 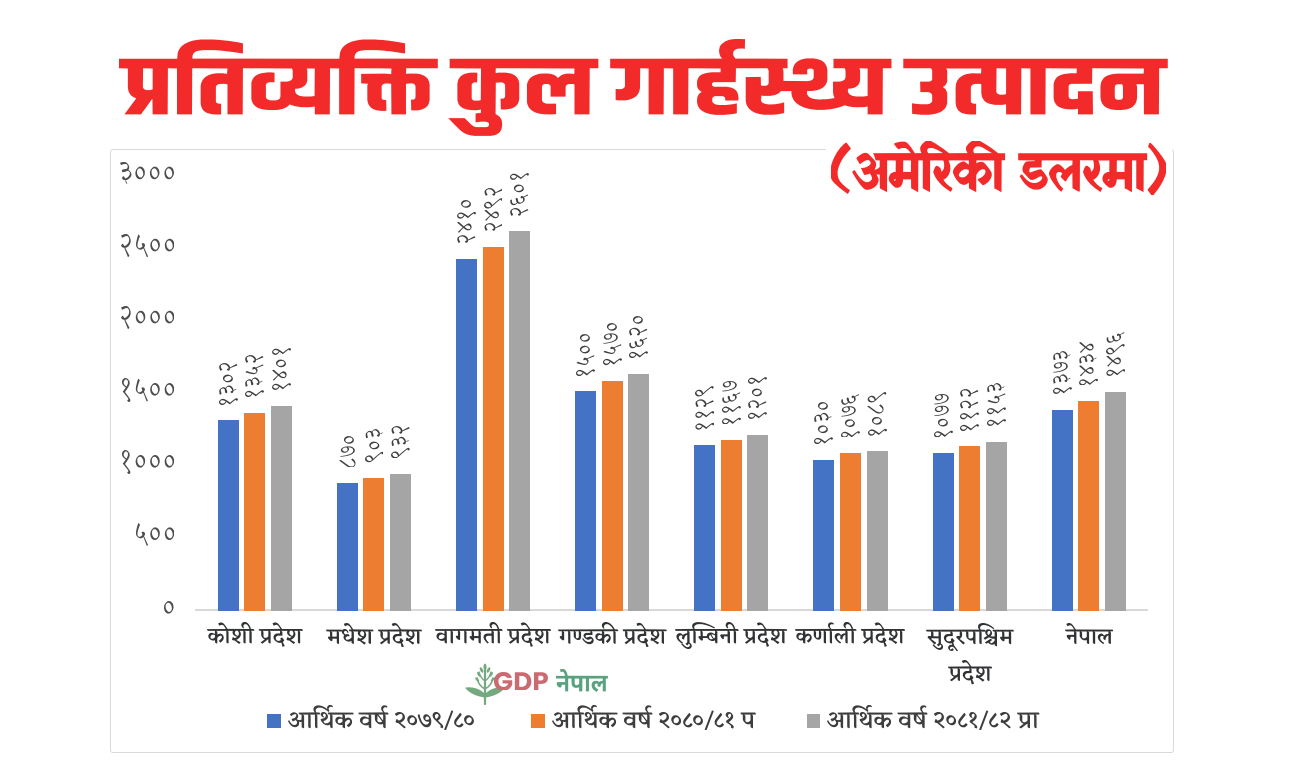 What do you see at coordinates (255, 376) in the screenshot?
I see `bar-value-label: १३५२` at bounding box center [255, 376].